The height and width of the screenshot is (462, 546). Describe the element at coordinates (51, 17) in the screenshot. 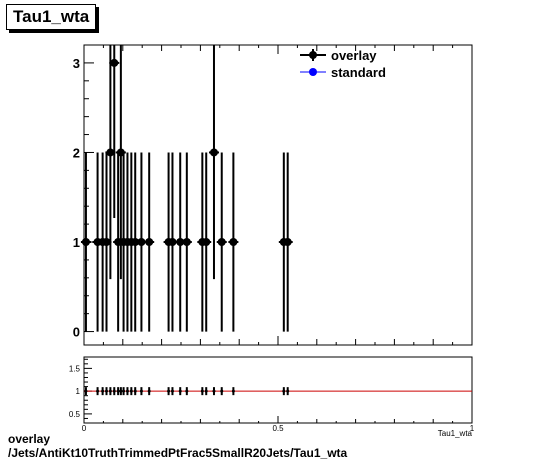

I see `chart-title: Tau1_wta` at that location.